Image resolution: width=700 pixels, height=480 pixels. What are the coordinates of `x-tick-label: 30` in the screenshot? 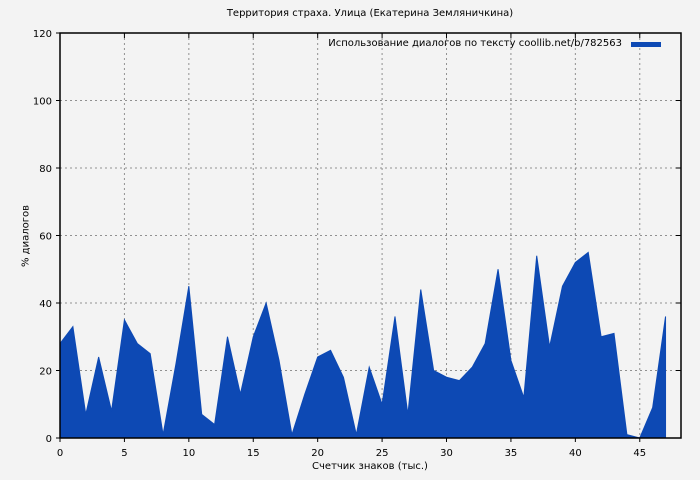 It's located at (446, 453).